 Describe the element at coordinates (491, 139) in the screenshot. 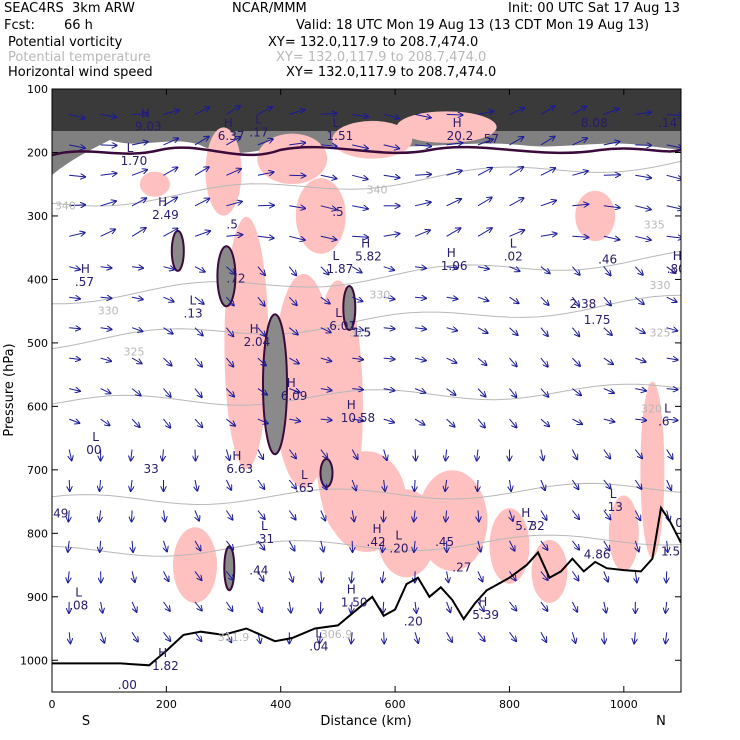

I see `extremum-value: 57` at that location.